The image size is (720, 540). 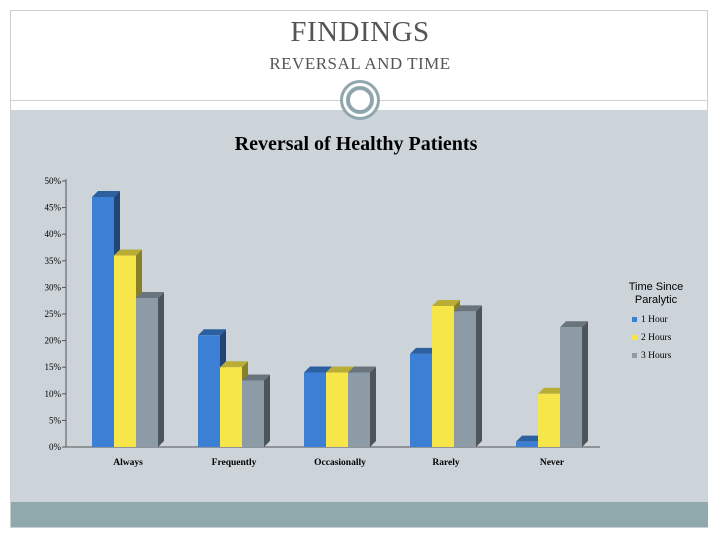 I want to click on x-tick-label: Rarely, so click(x=446, y=463).